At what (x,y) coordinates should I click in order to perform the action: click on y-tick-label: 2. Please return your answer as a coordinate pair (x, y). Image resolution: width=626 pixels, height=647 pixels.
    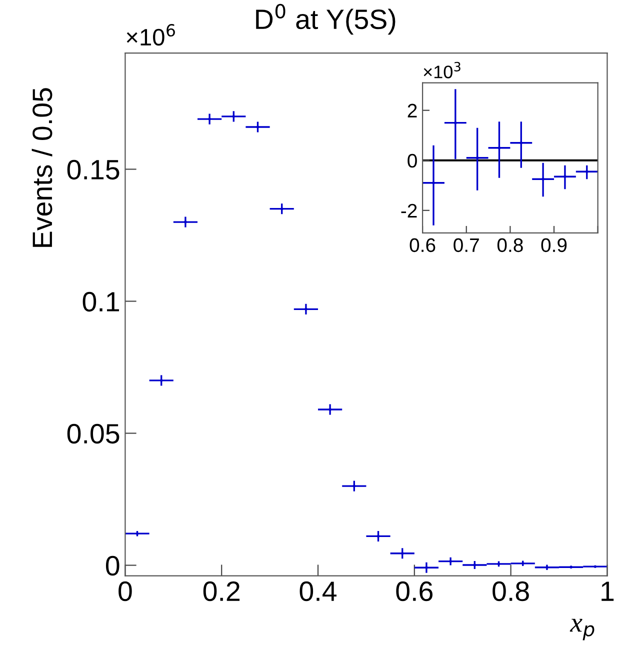
    Looking at the image, I should click on (412, 111).